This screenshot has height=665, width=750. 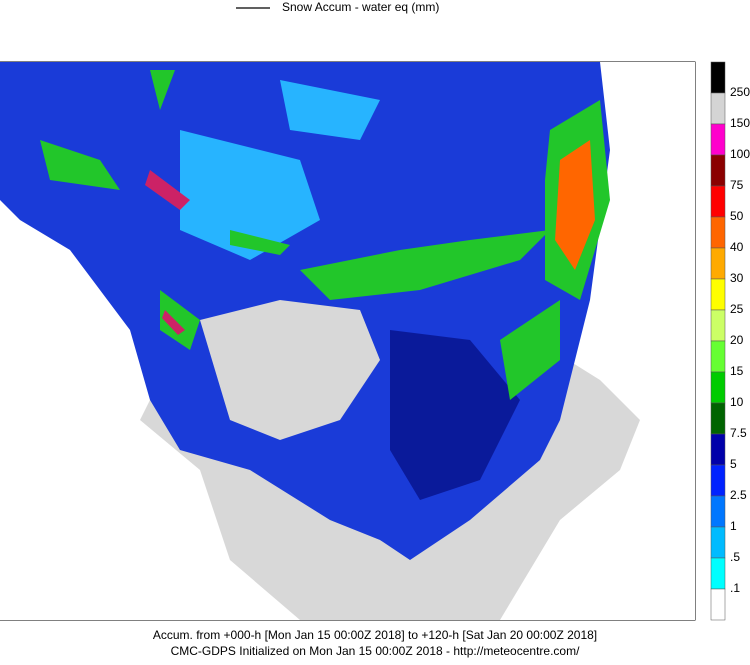 What do you see at coordinates (735, 588) in the screenshot?
I see `colorbar-label: .1` at bounding box center [735, 588].